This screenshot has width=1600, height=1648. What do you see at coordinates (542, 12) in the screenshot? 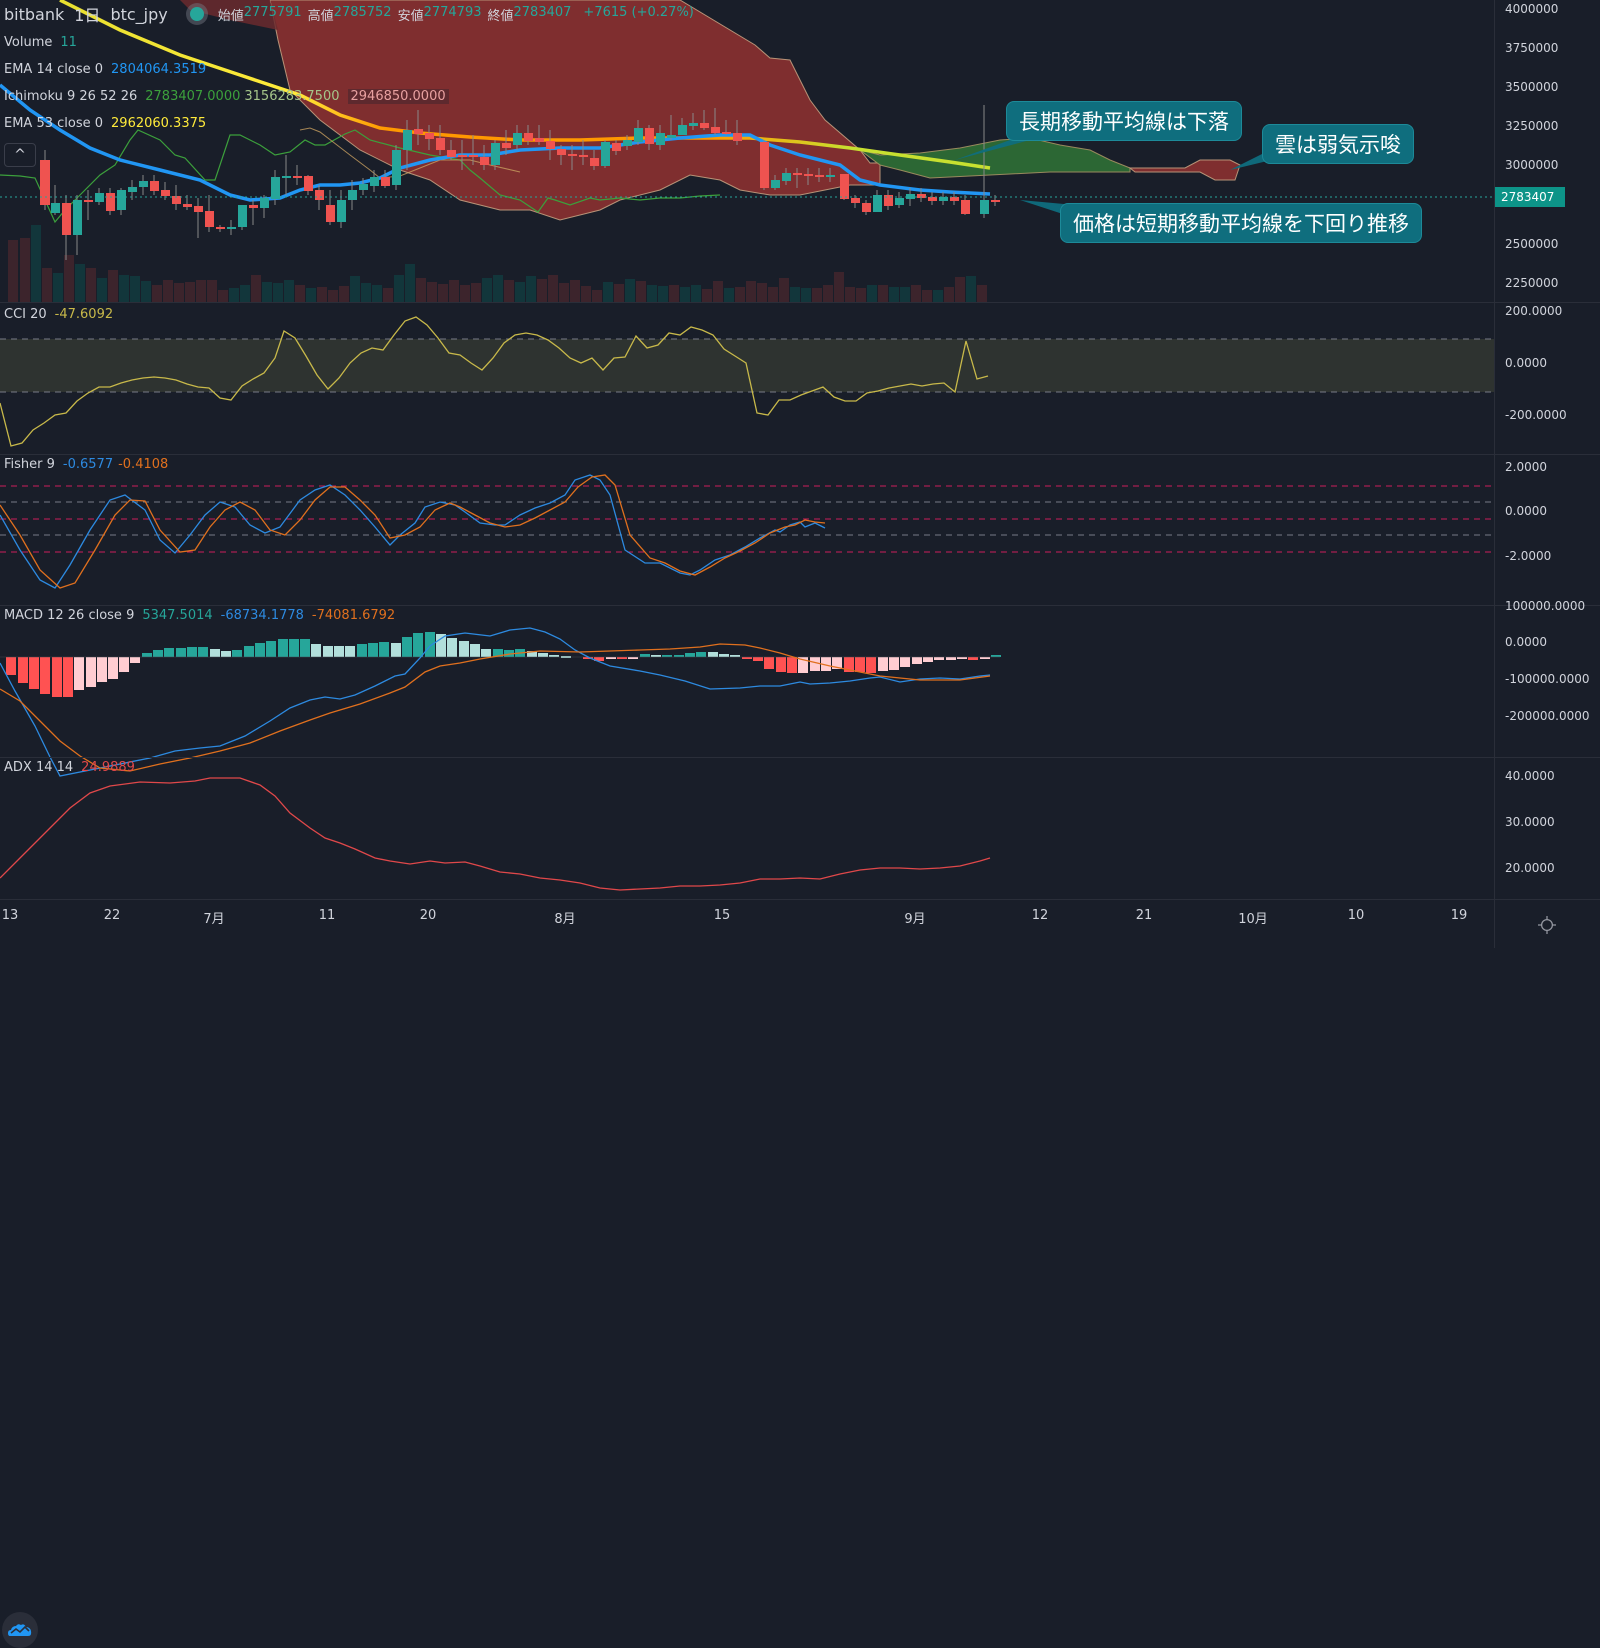
I see `close-value: 2783407` at bounding box center [542, 12].